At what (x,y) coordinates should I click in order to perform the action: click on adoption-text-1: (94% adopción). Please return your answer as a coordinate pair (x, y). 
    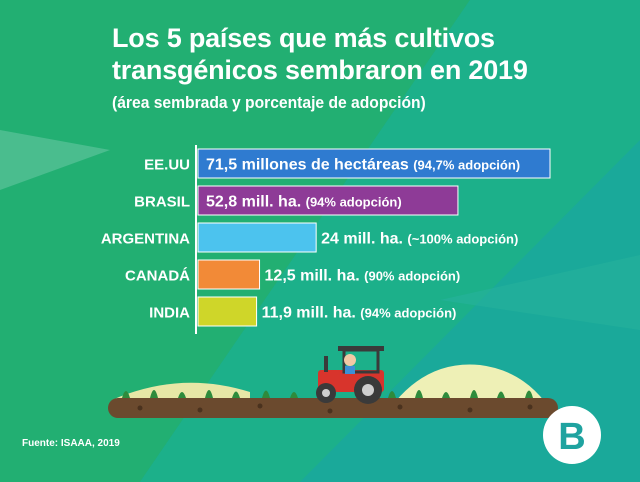
    Looking at the image, I should click on (354, 202).